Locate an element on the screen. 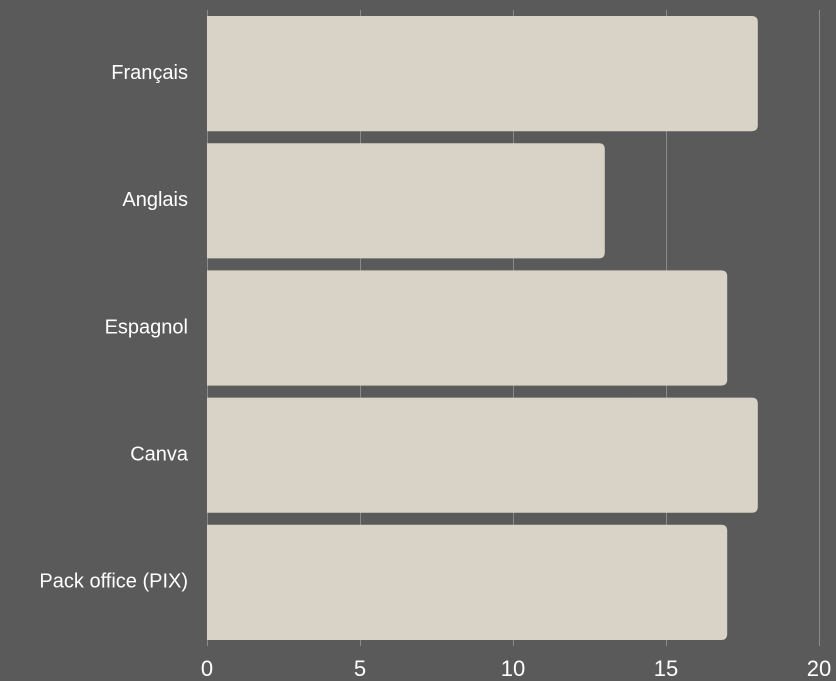  x-tick-label-10: 10 is located at coordinates (513, 668).